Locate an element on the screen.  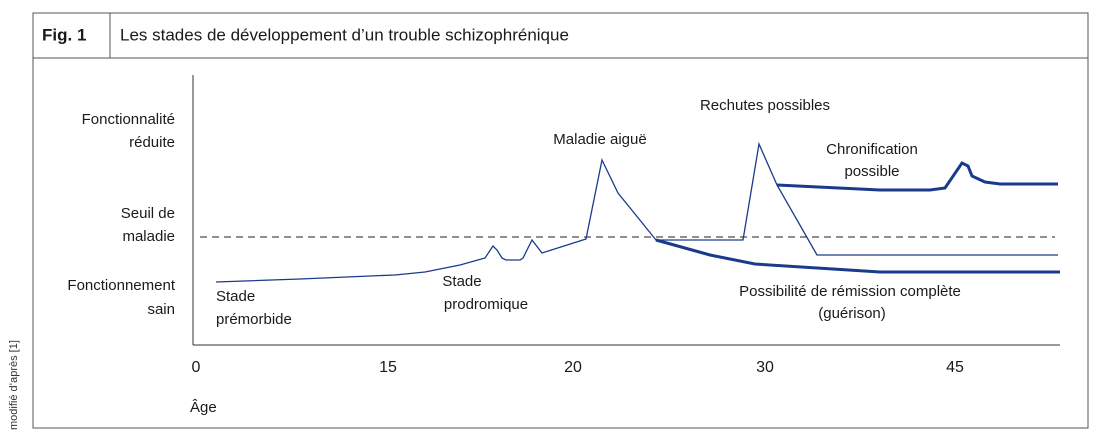
y-label: Fonctionnalité is located at coordinates (128, 119).